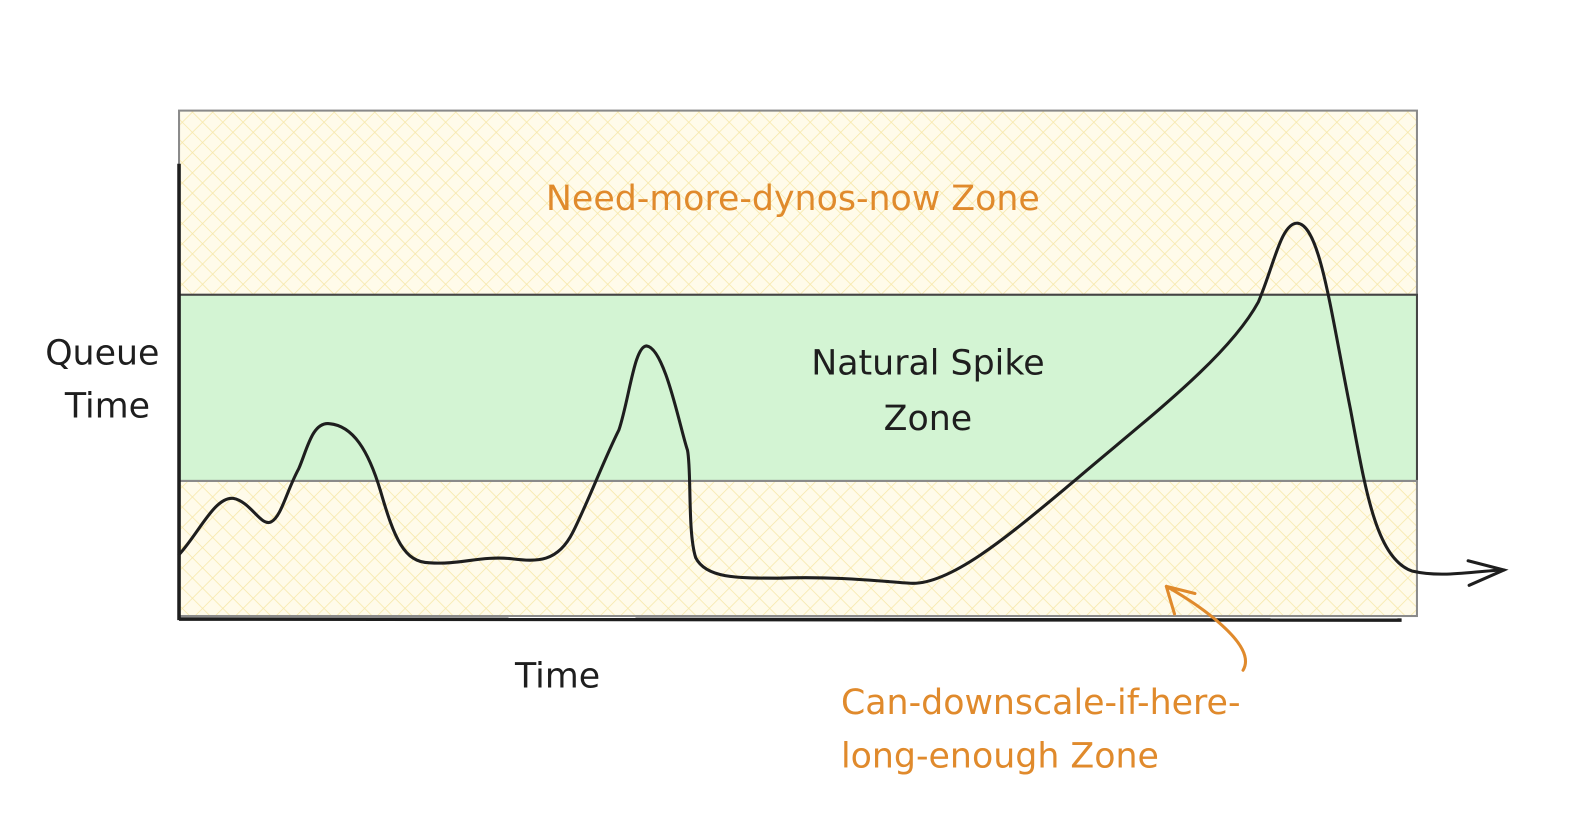  I want to click on x-axis, so click(790, 619).